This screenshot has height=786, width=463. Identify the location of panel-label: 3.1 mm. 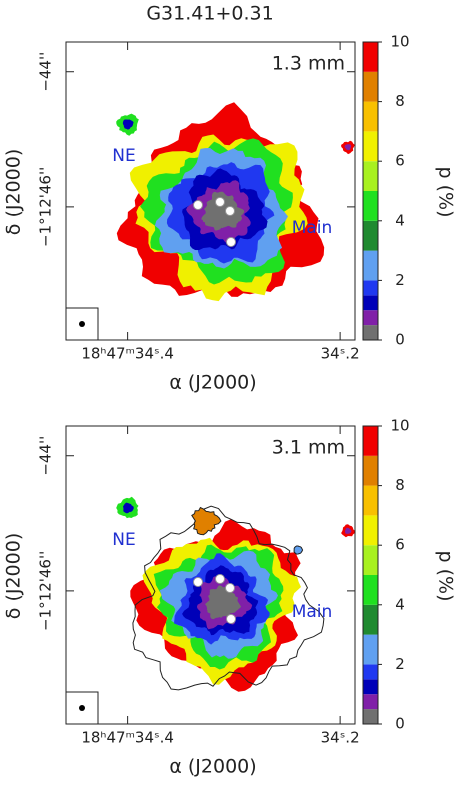
(308, 448).